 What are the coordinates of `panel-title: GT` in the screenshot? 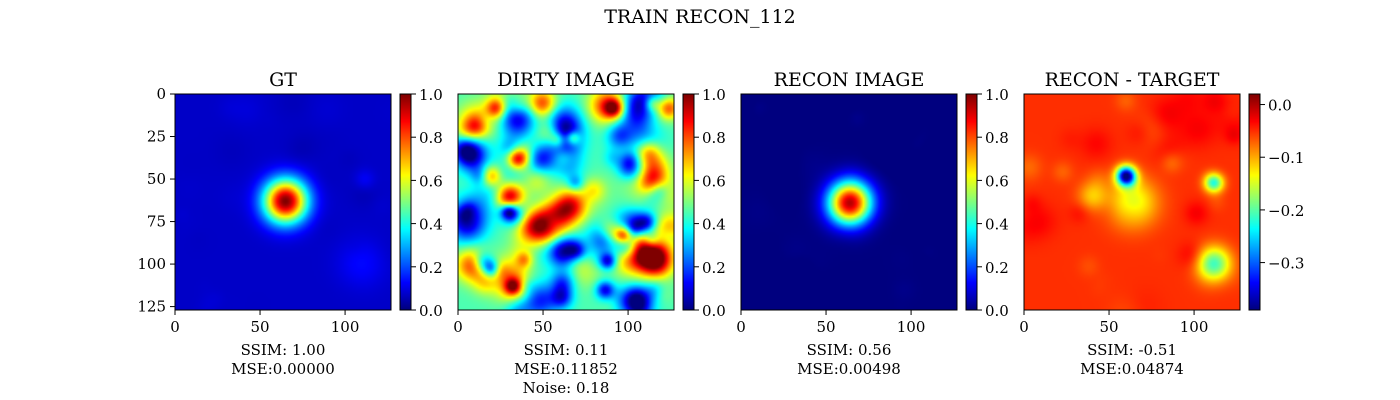 It's located at (283, 80).